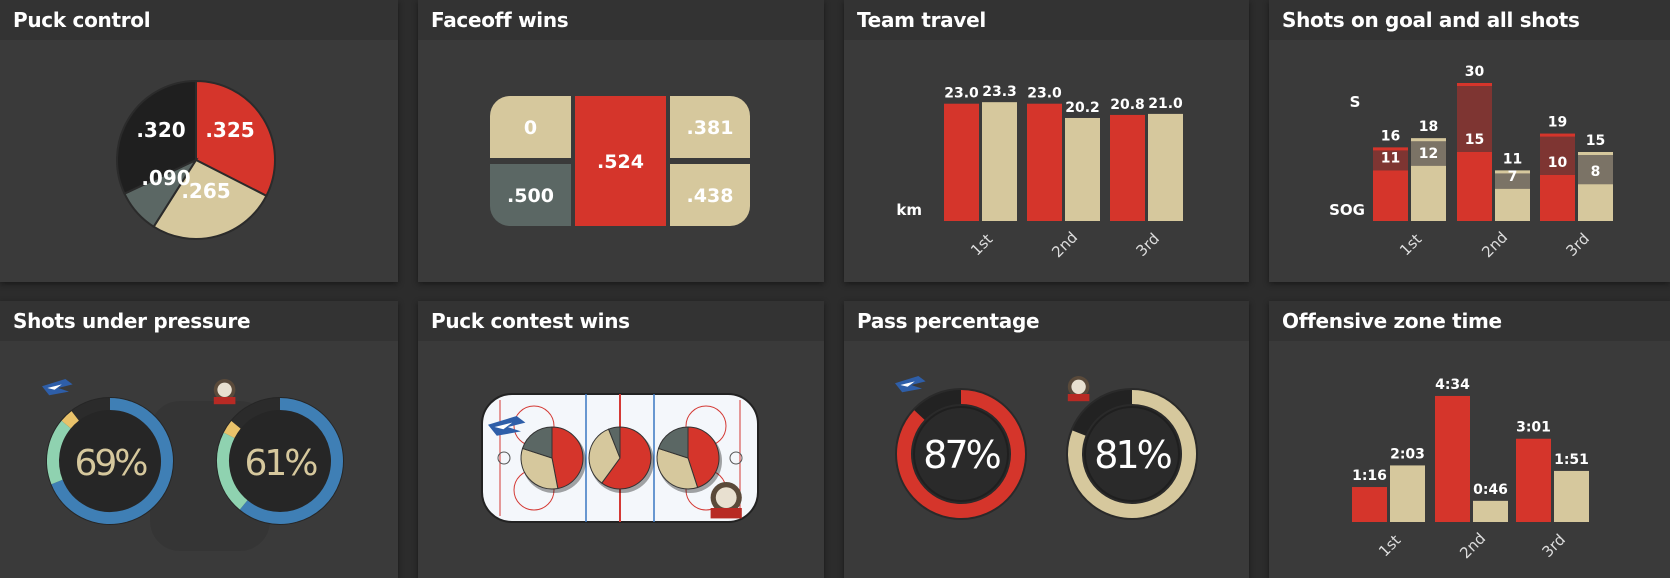 This screenshot has width=1670, height=578. I want to click on pass-value: 81%, so click(1132, 455).